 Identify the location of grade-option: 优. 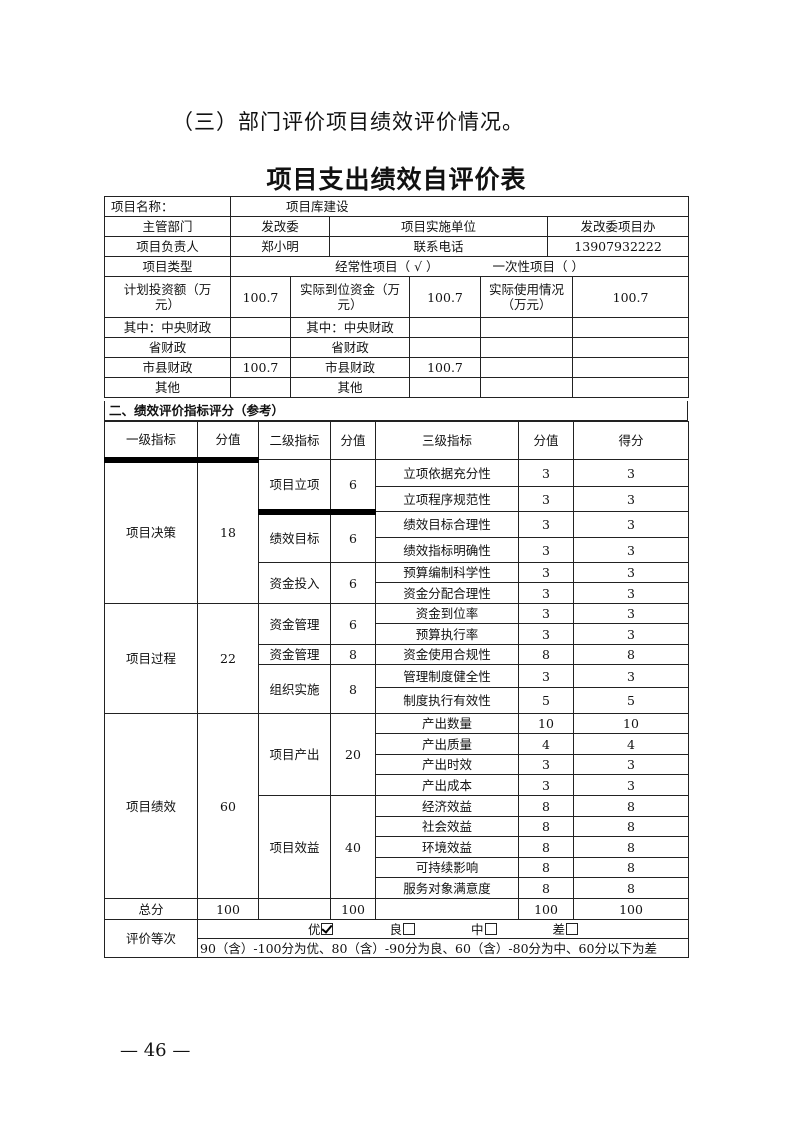
(321, 929).